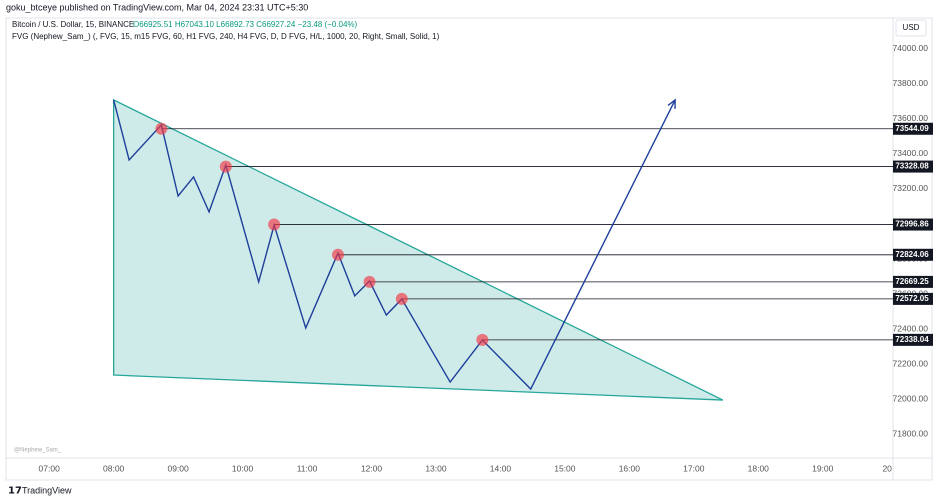 This screenshot has width=940, height=502. Describe the element at coordinates (372, 468) in the screenshot. I see `x-tick-label: 12:00` at that location.